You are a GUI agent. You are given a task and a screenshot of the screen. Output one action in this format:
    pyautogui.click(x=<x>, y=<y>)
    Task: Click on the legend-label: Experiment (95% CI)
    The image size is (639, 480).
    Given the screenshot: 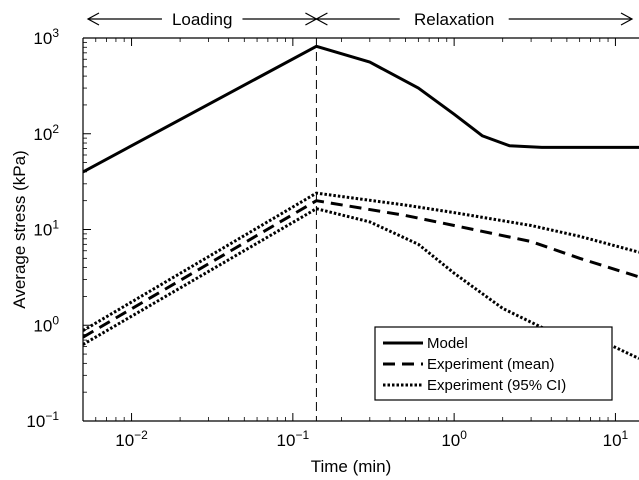 What is the action you would take?
    pyautogui.click(x=496, y=385)
    